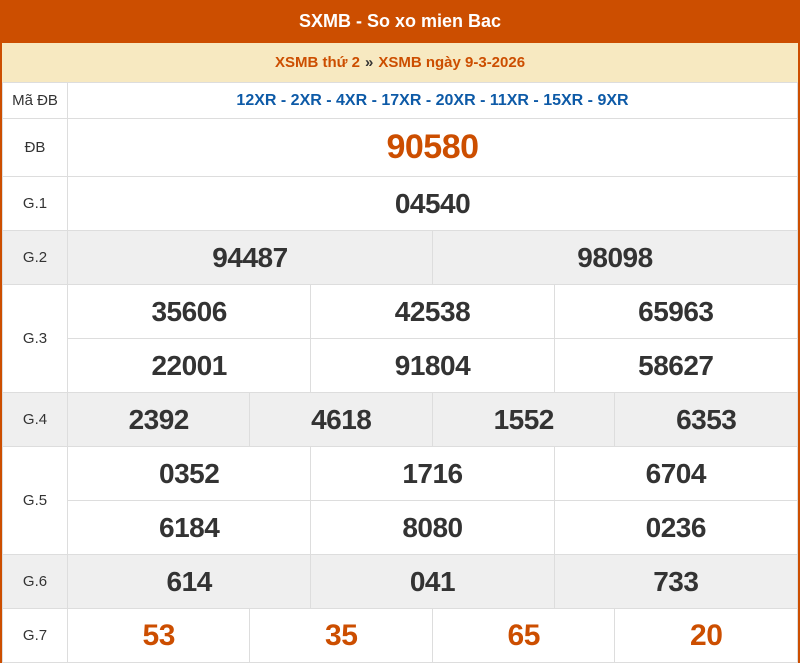 Image resolution: width=800 pixels, height=666 pixels. I want to click on prize-g2: 98098, so click(615, 257).